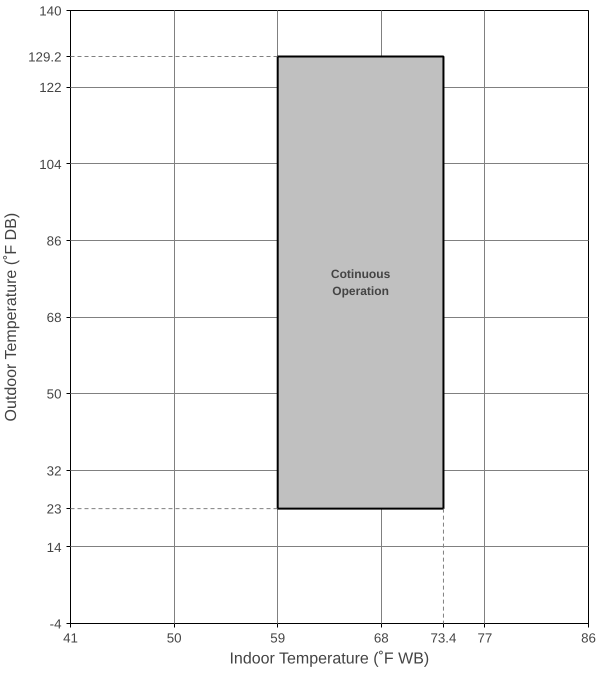 This screenshot has width=613, height=693. What do you see at coordinates (360, 282) in the screenshot?
I see `annotation: Cotinuous Operation` at bounding box center [360, 282].